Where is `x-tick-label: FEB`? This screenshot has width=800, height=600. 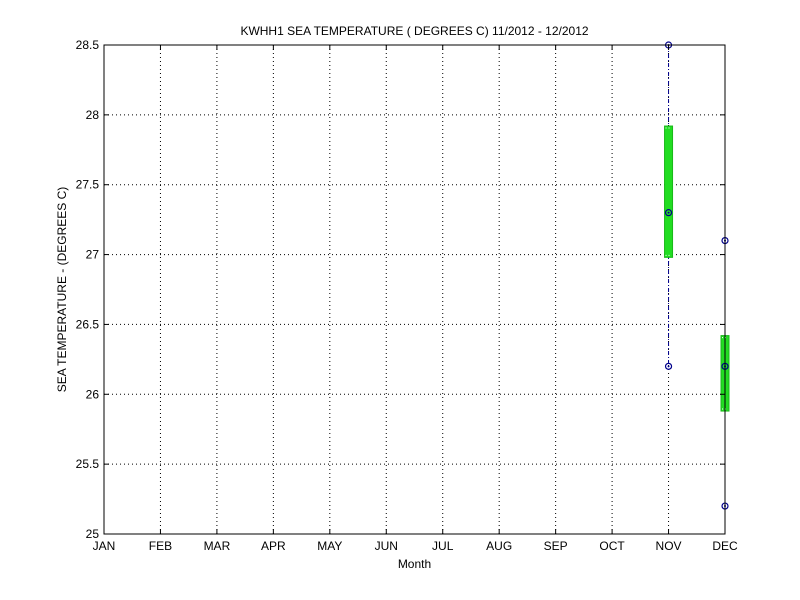
x-tick-label: FEB is located at coordinates (160, 546).